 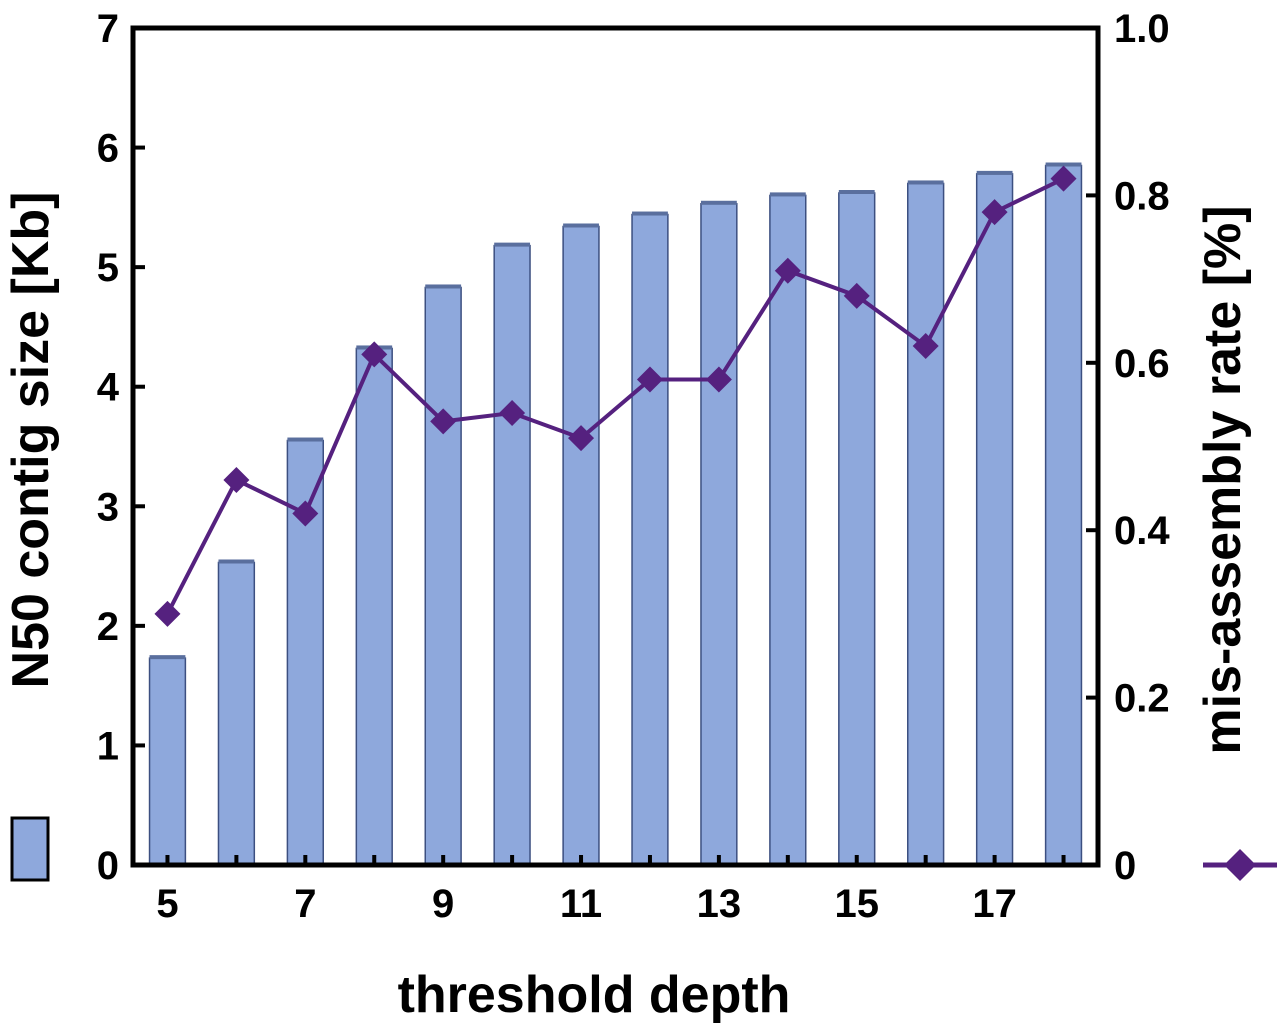 What do you see at coordinates (581, 904) in the screenshot?
I see `x-tick-label: 11` at bounding box center [581, 904].